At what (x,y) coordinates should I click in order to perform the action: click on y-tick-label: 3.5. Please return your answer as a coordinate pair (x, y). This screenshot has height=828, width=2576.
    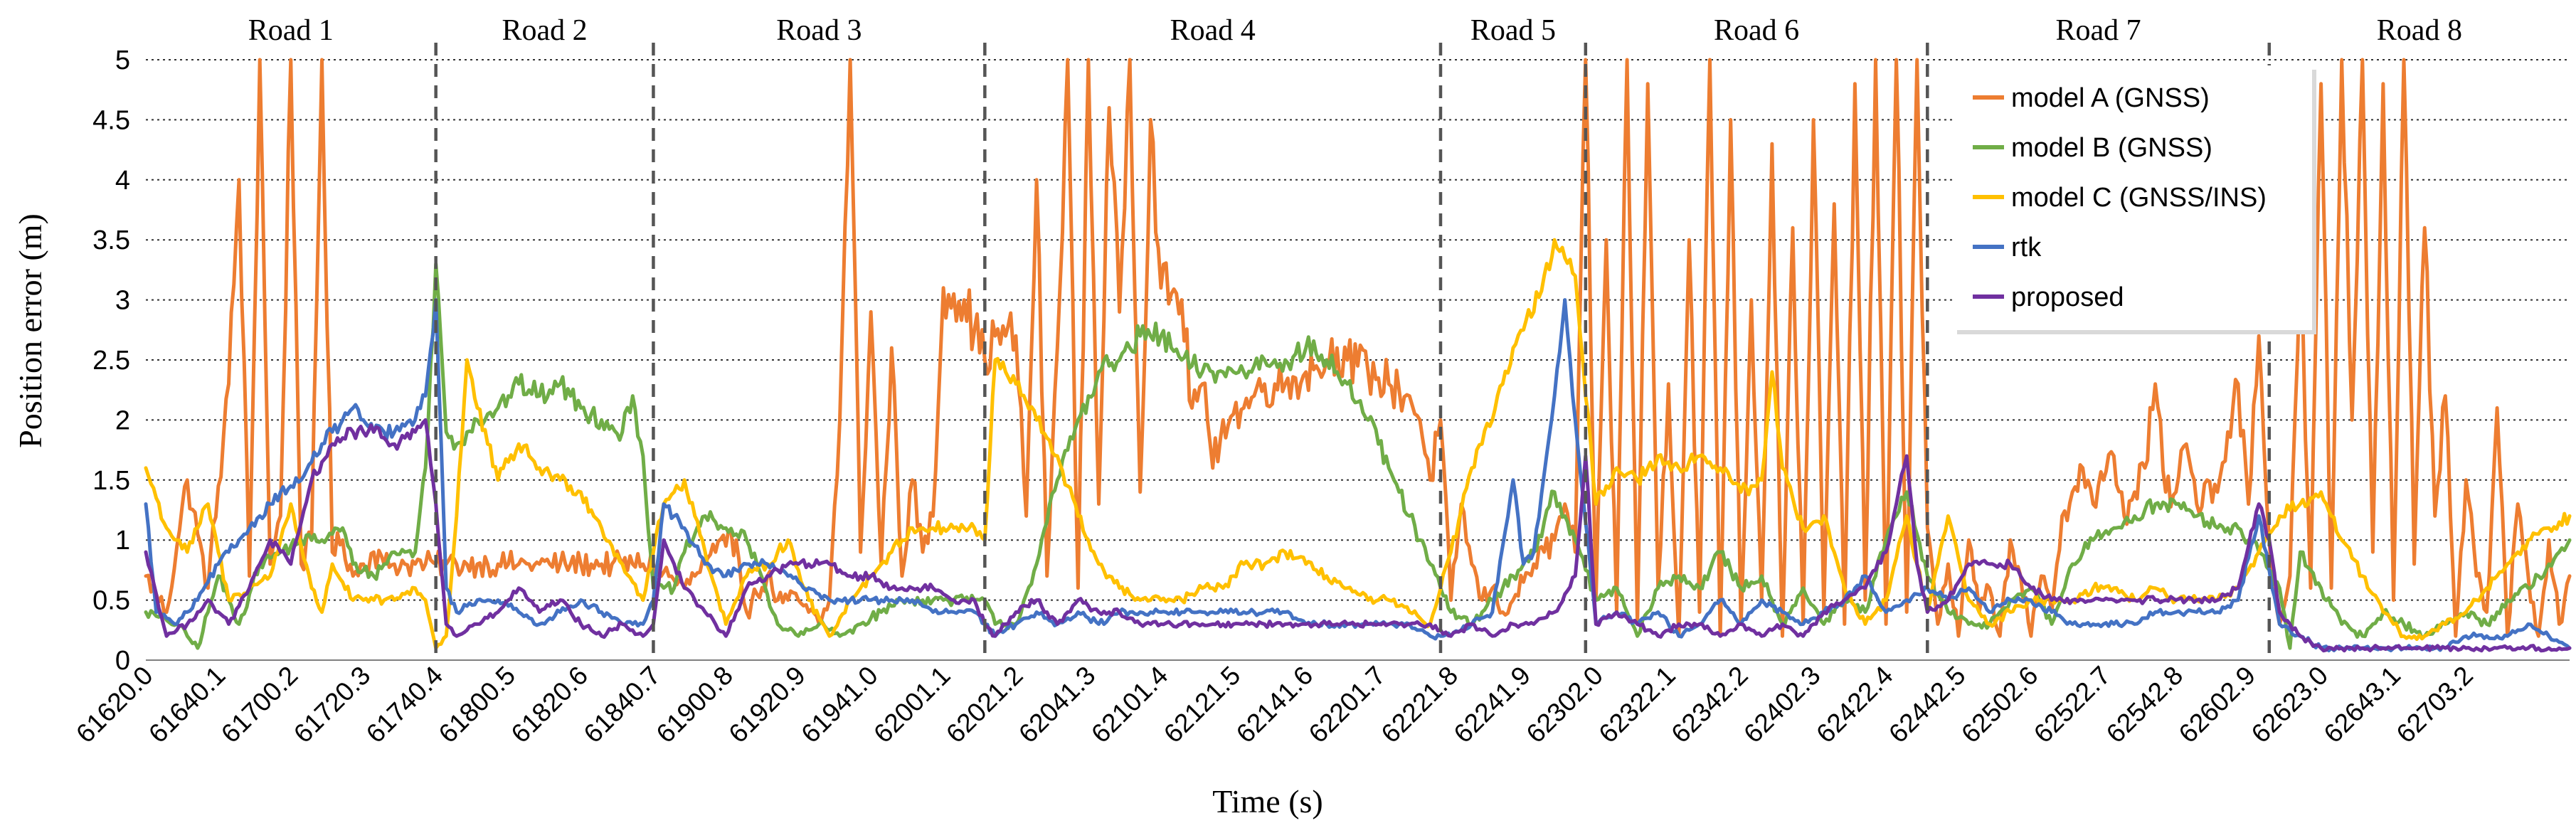
    Looking at the image, I should click on (111, 240).